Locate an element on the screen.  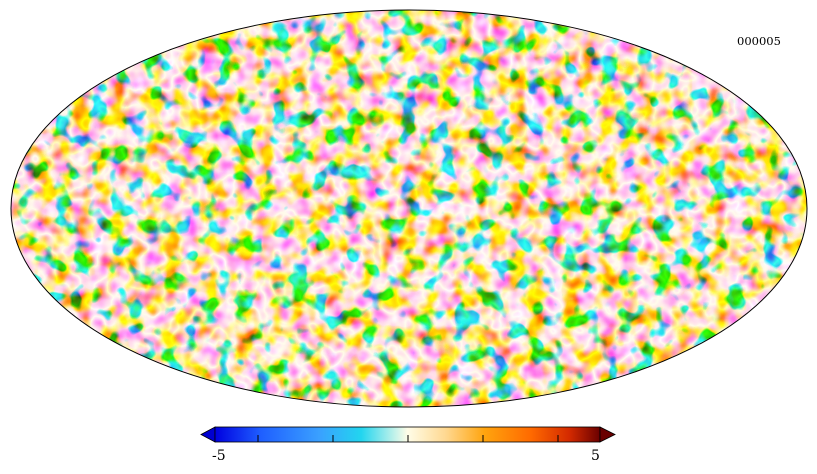
colorbar-min-label: -5 is located at coordinates (219, 456).